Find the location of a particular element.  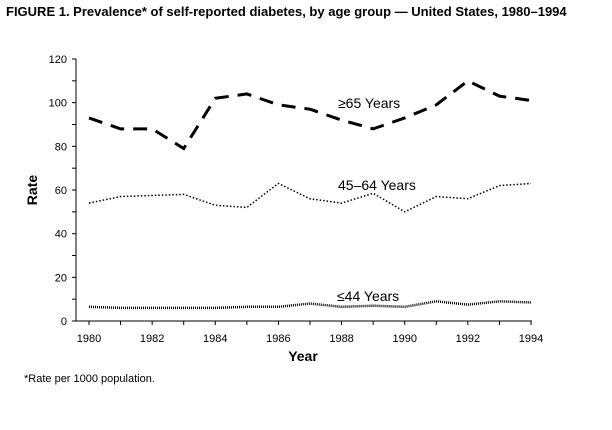

x-tick-label: 1990 is located at coordinates (404, 339).